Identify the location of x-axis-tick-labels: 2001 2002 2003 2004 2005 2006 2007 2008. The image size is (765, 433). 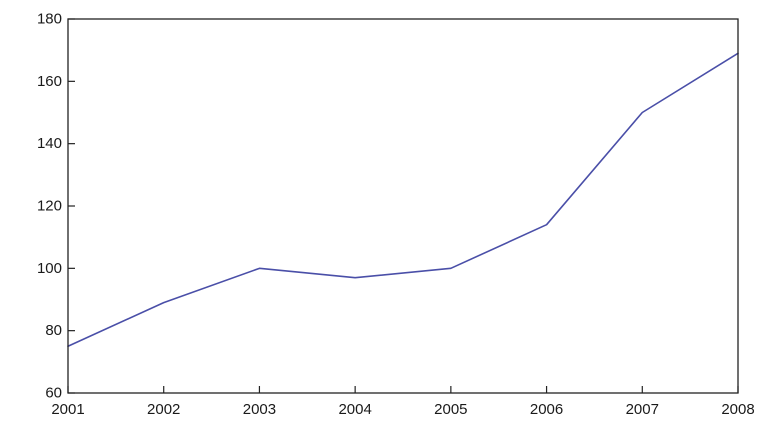
(402, 409).